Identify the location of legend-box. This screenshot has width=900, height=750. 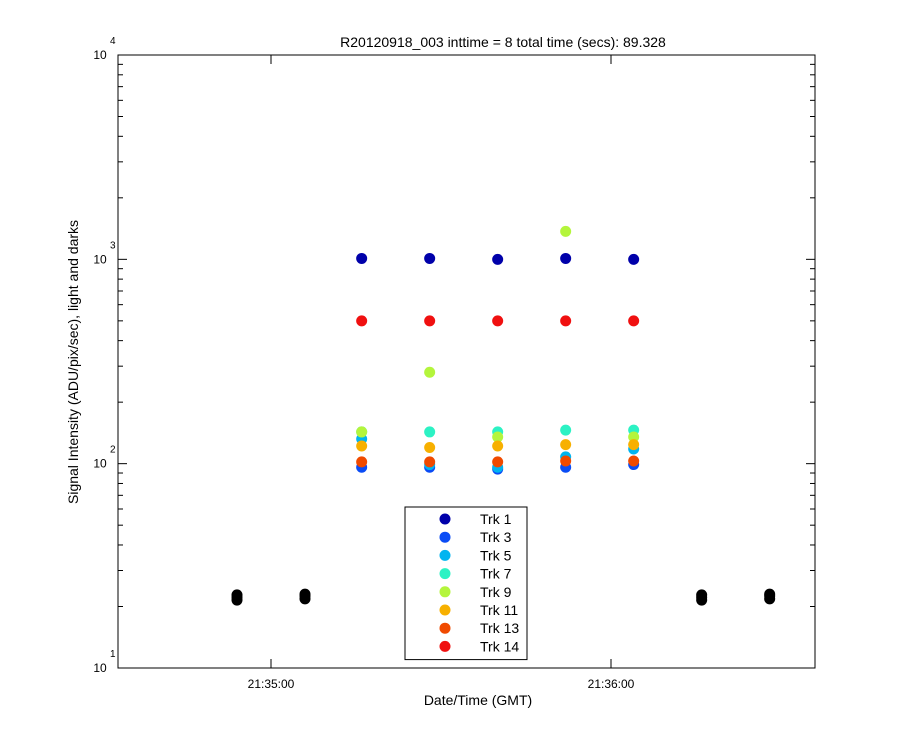
(466, 583).